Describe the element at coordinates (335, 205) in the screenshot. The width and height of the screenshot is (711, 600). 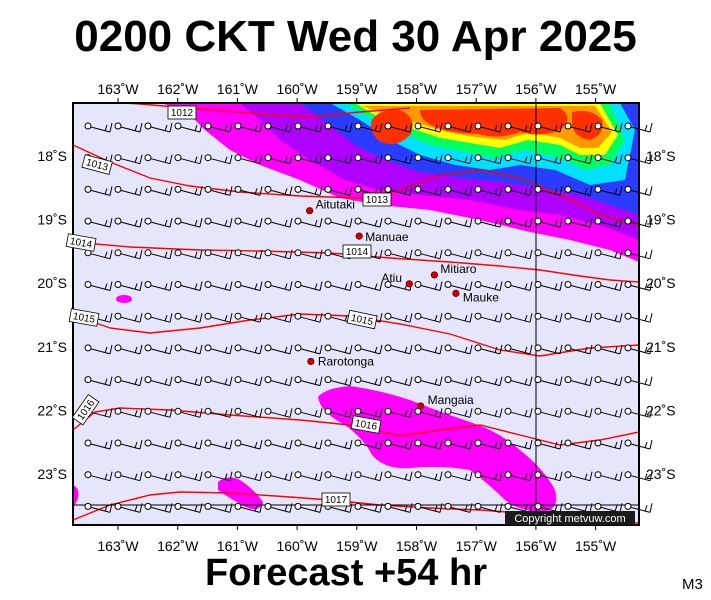
I see `svg-text: Aitutaki` at that location.